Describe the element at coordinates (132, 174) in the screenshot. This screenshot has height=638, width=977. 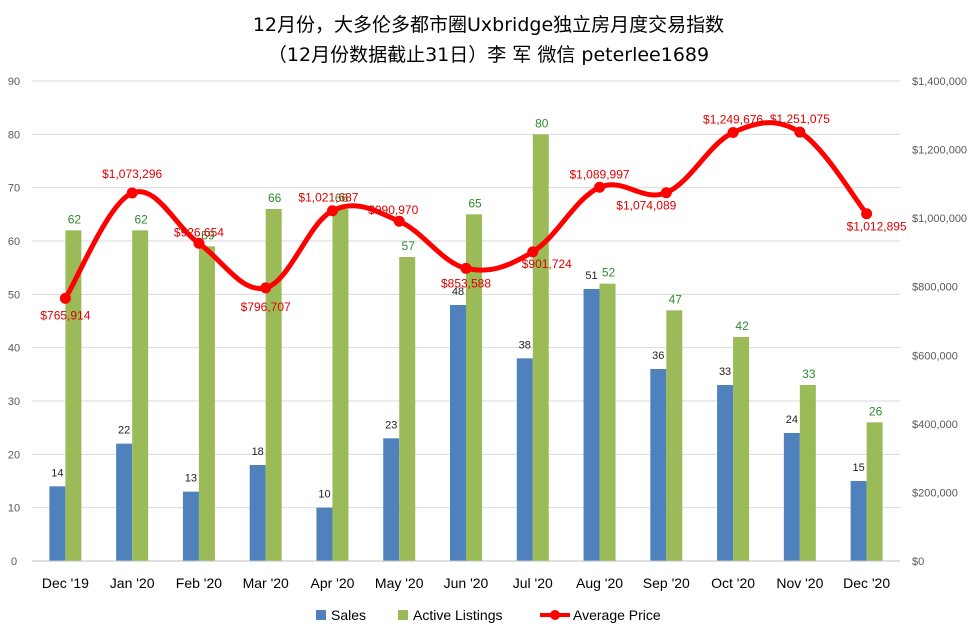
I see `price-data-label: $1,073,296` at that location.